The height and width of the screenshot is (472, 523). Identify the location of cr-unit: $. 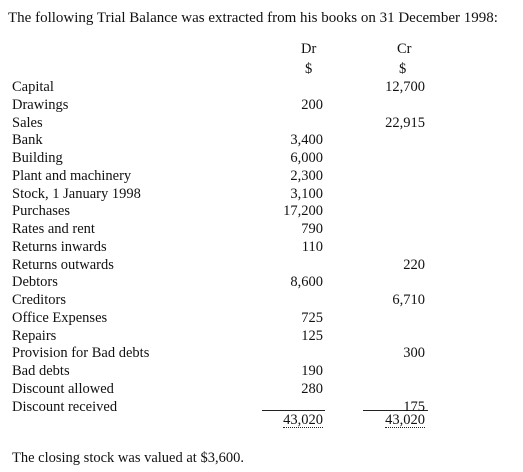
(403, 69).